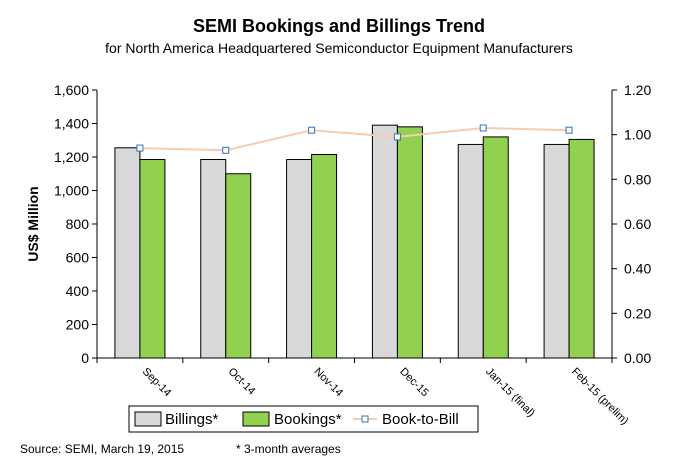  Describe the element at coordinates (288, 449) in the screenshot. I see `averages-note: * 3-month averages` at that location.